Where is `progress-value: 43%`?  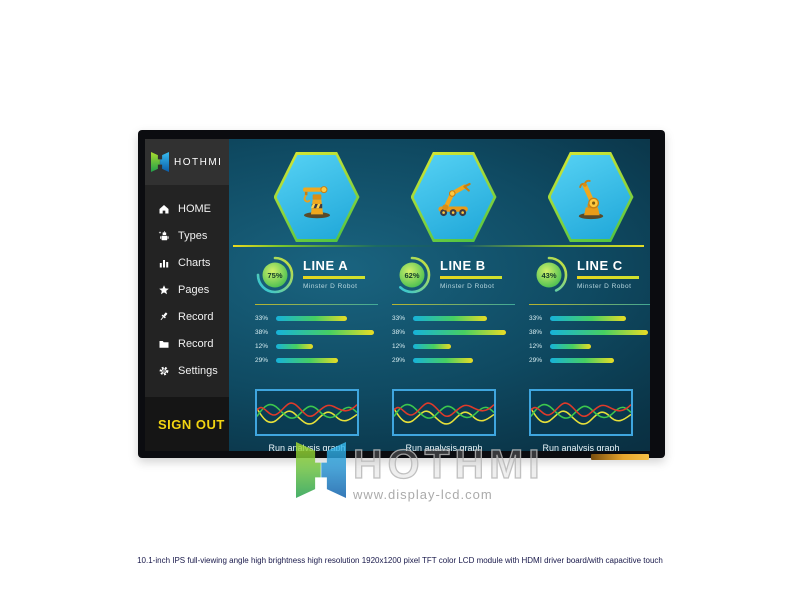 progress-value: 43% is located at coordinates (548, 275).